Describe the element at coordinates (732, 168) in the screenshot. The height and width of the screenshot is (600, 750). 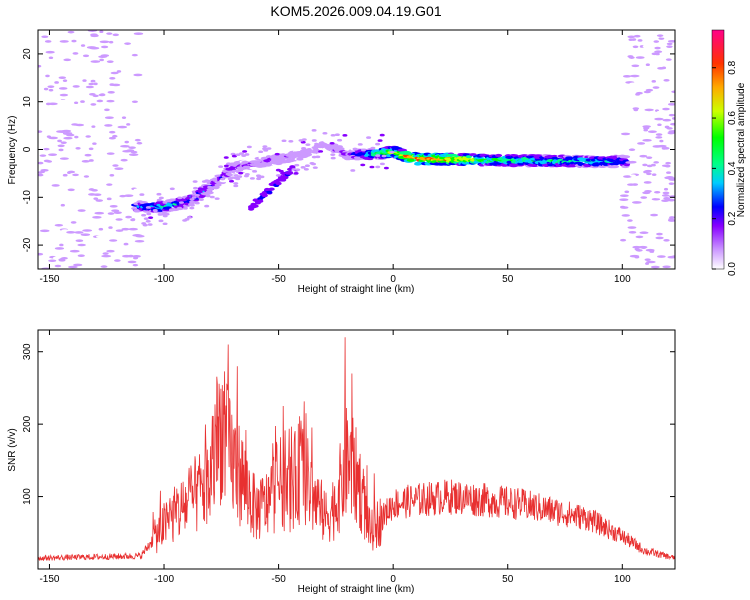
I see `colorbar-tick-label: 0.4` at that location.